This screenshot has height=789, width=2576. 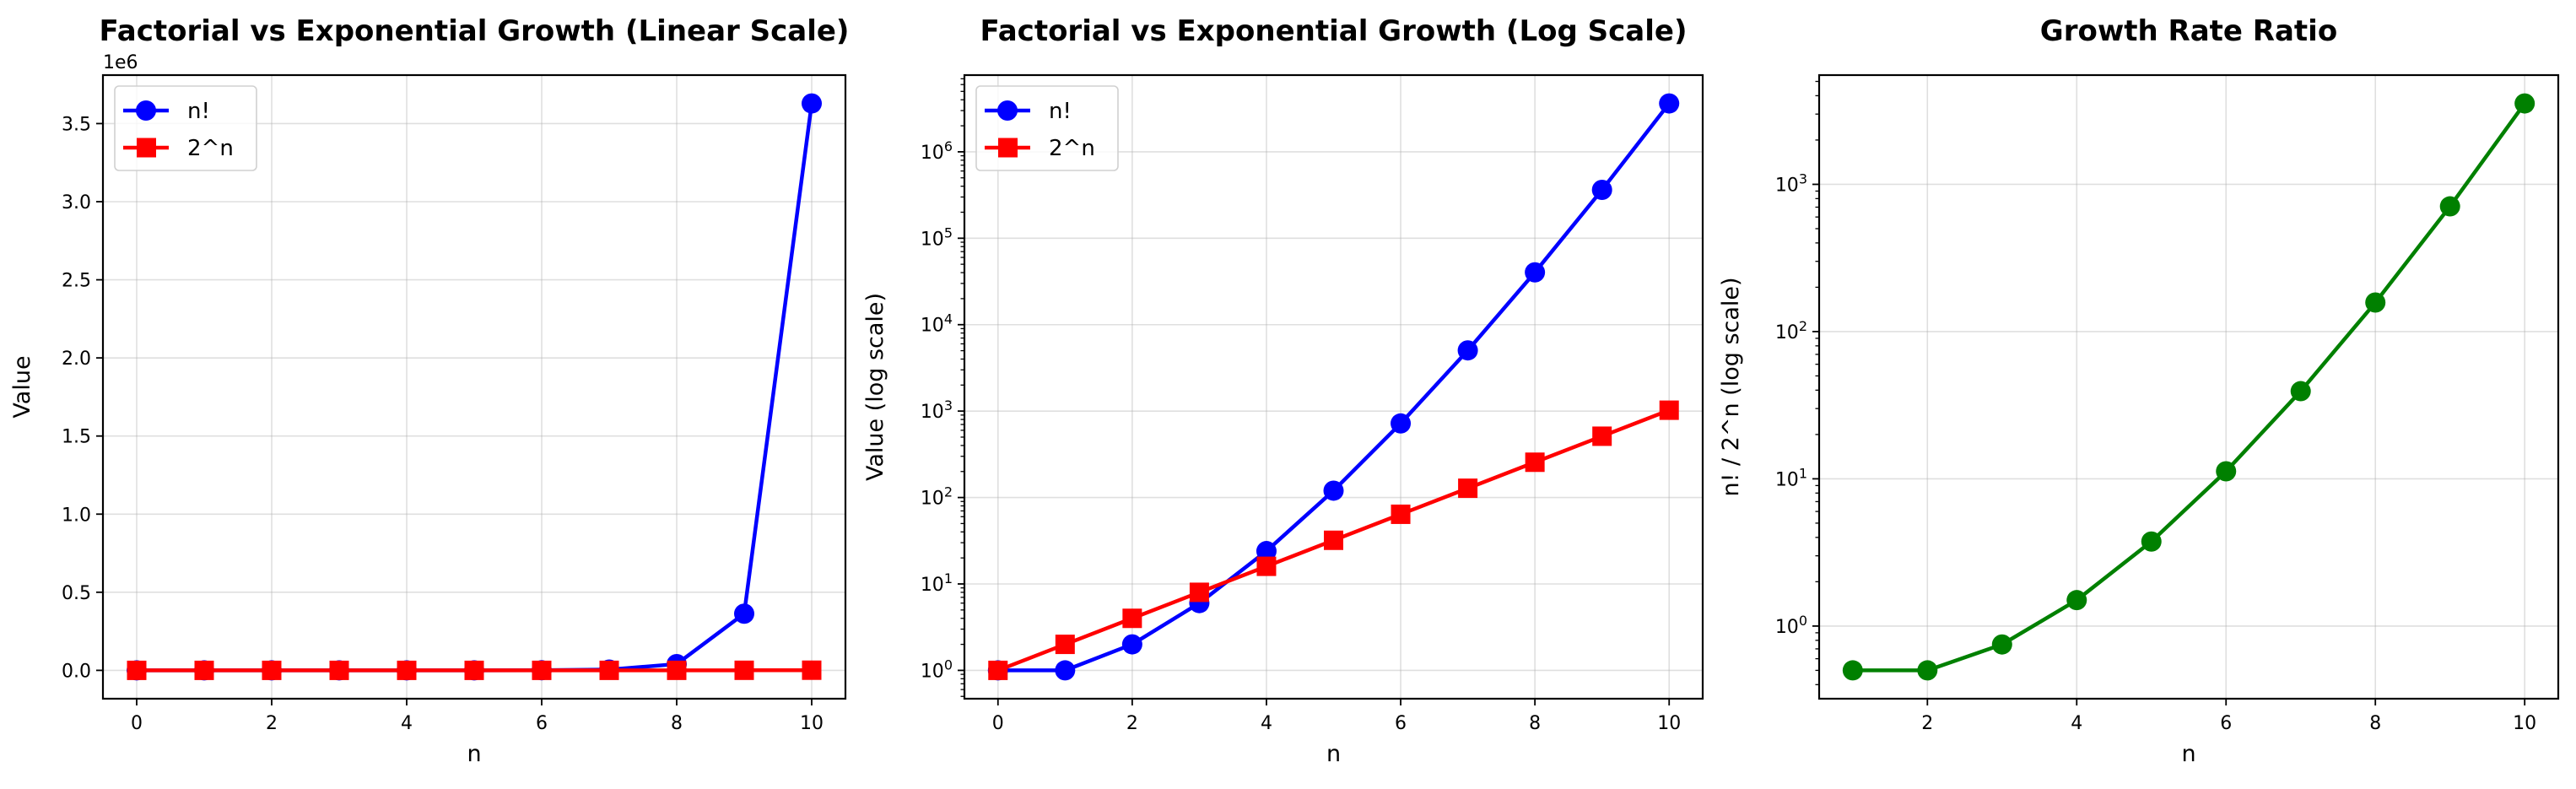 I want to click on y-axis-label: Value, so click(x=22, y=387).